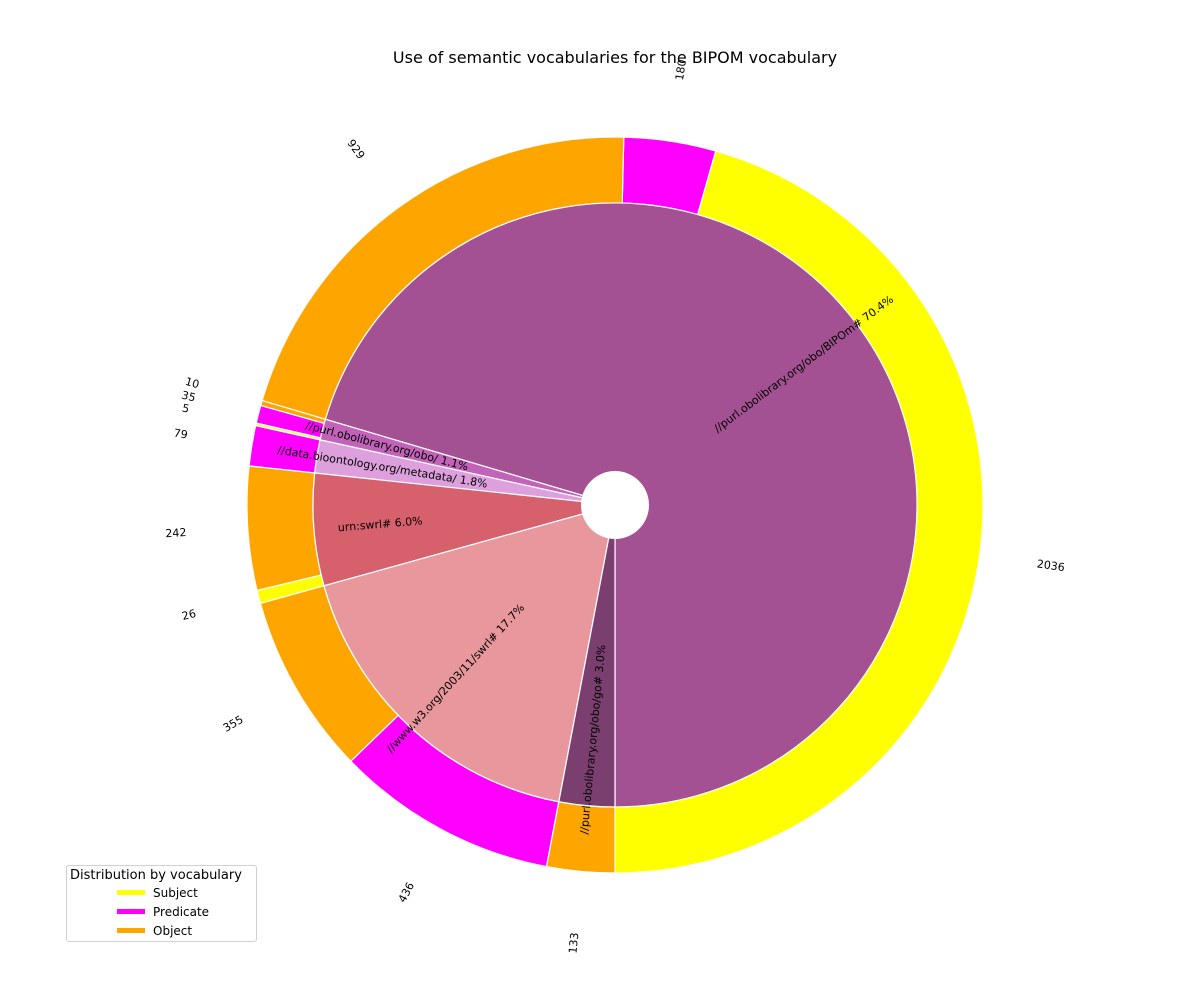 The image size is (1200, 1000). Describe the element at coordinates (181, 911) in the screenshot. I see `legend-label-predicate: Predicate` at that location.